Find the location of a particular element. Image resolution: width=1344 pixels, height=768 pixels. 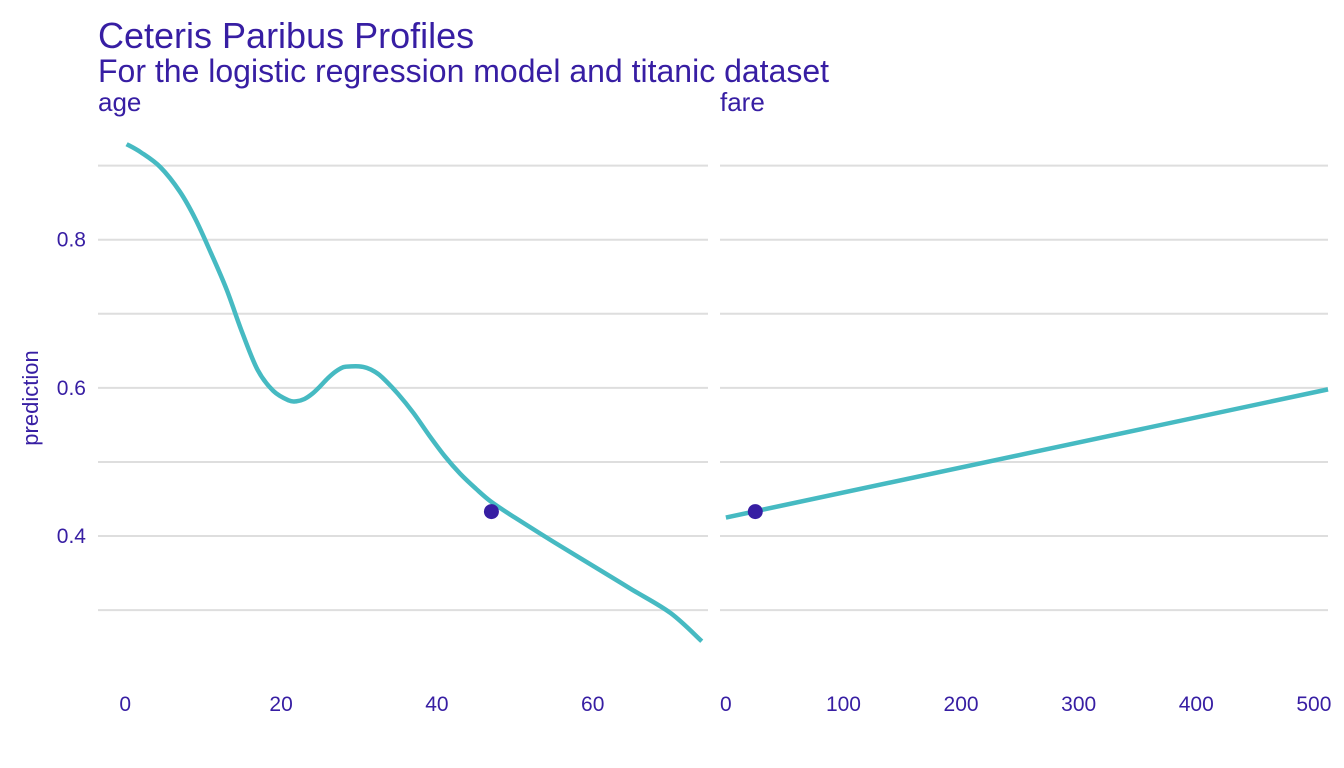

x-tick-label: 20 is located at coordinates (280, 704).